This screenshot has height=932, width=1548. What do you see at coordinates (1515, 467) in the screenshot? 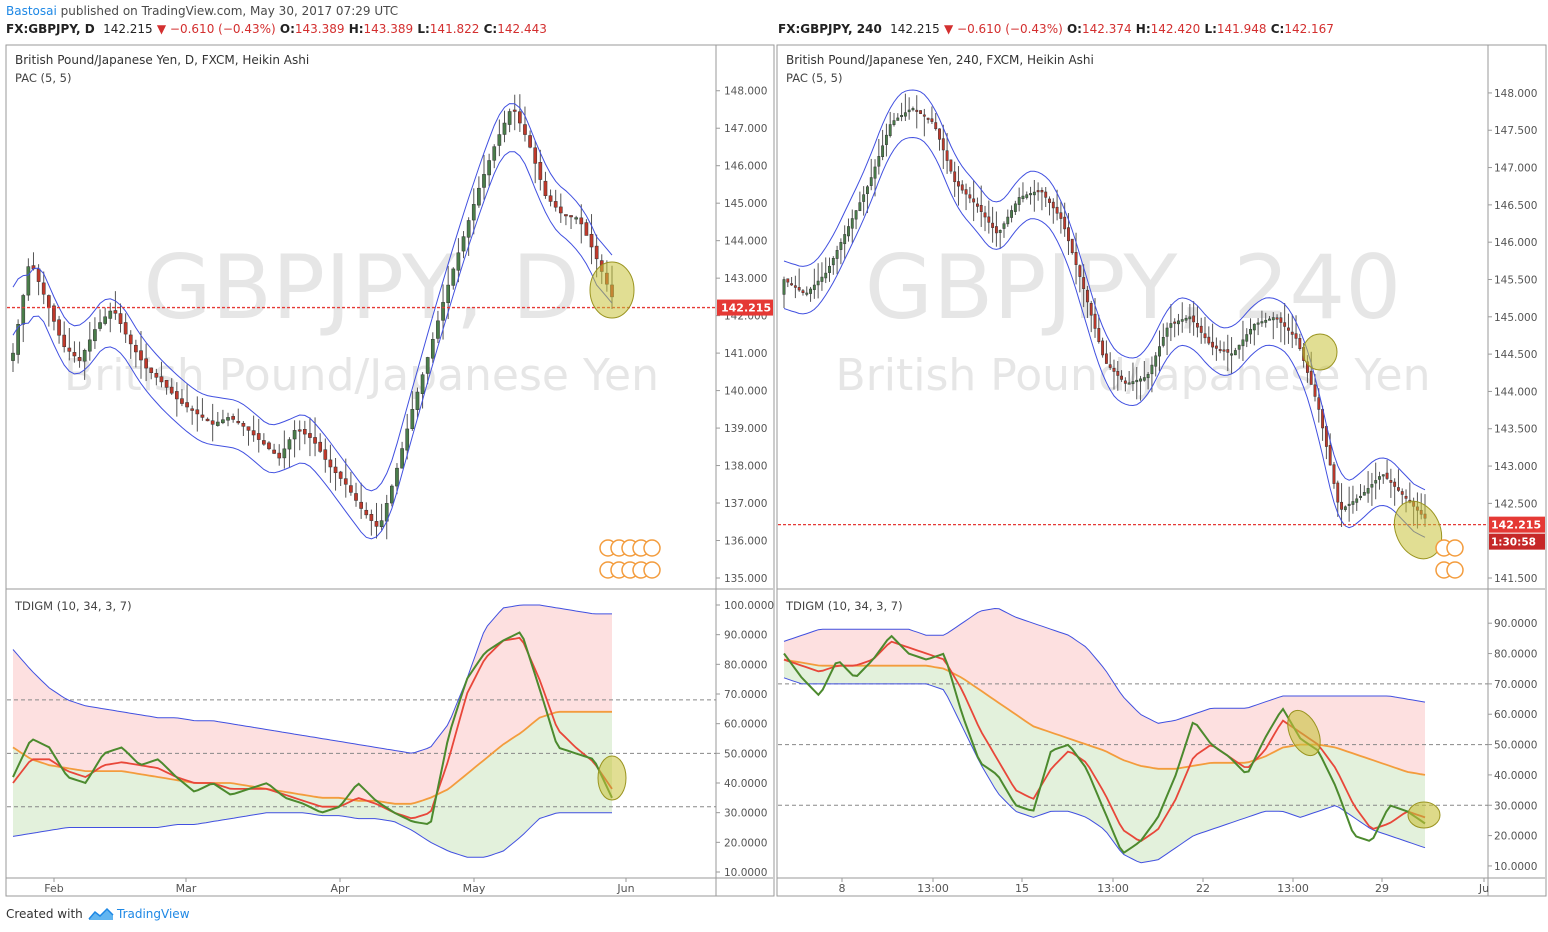
I see `price-tick-label: 143.000` at bounding box center [1515, 467].